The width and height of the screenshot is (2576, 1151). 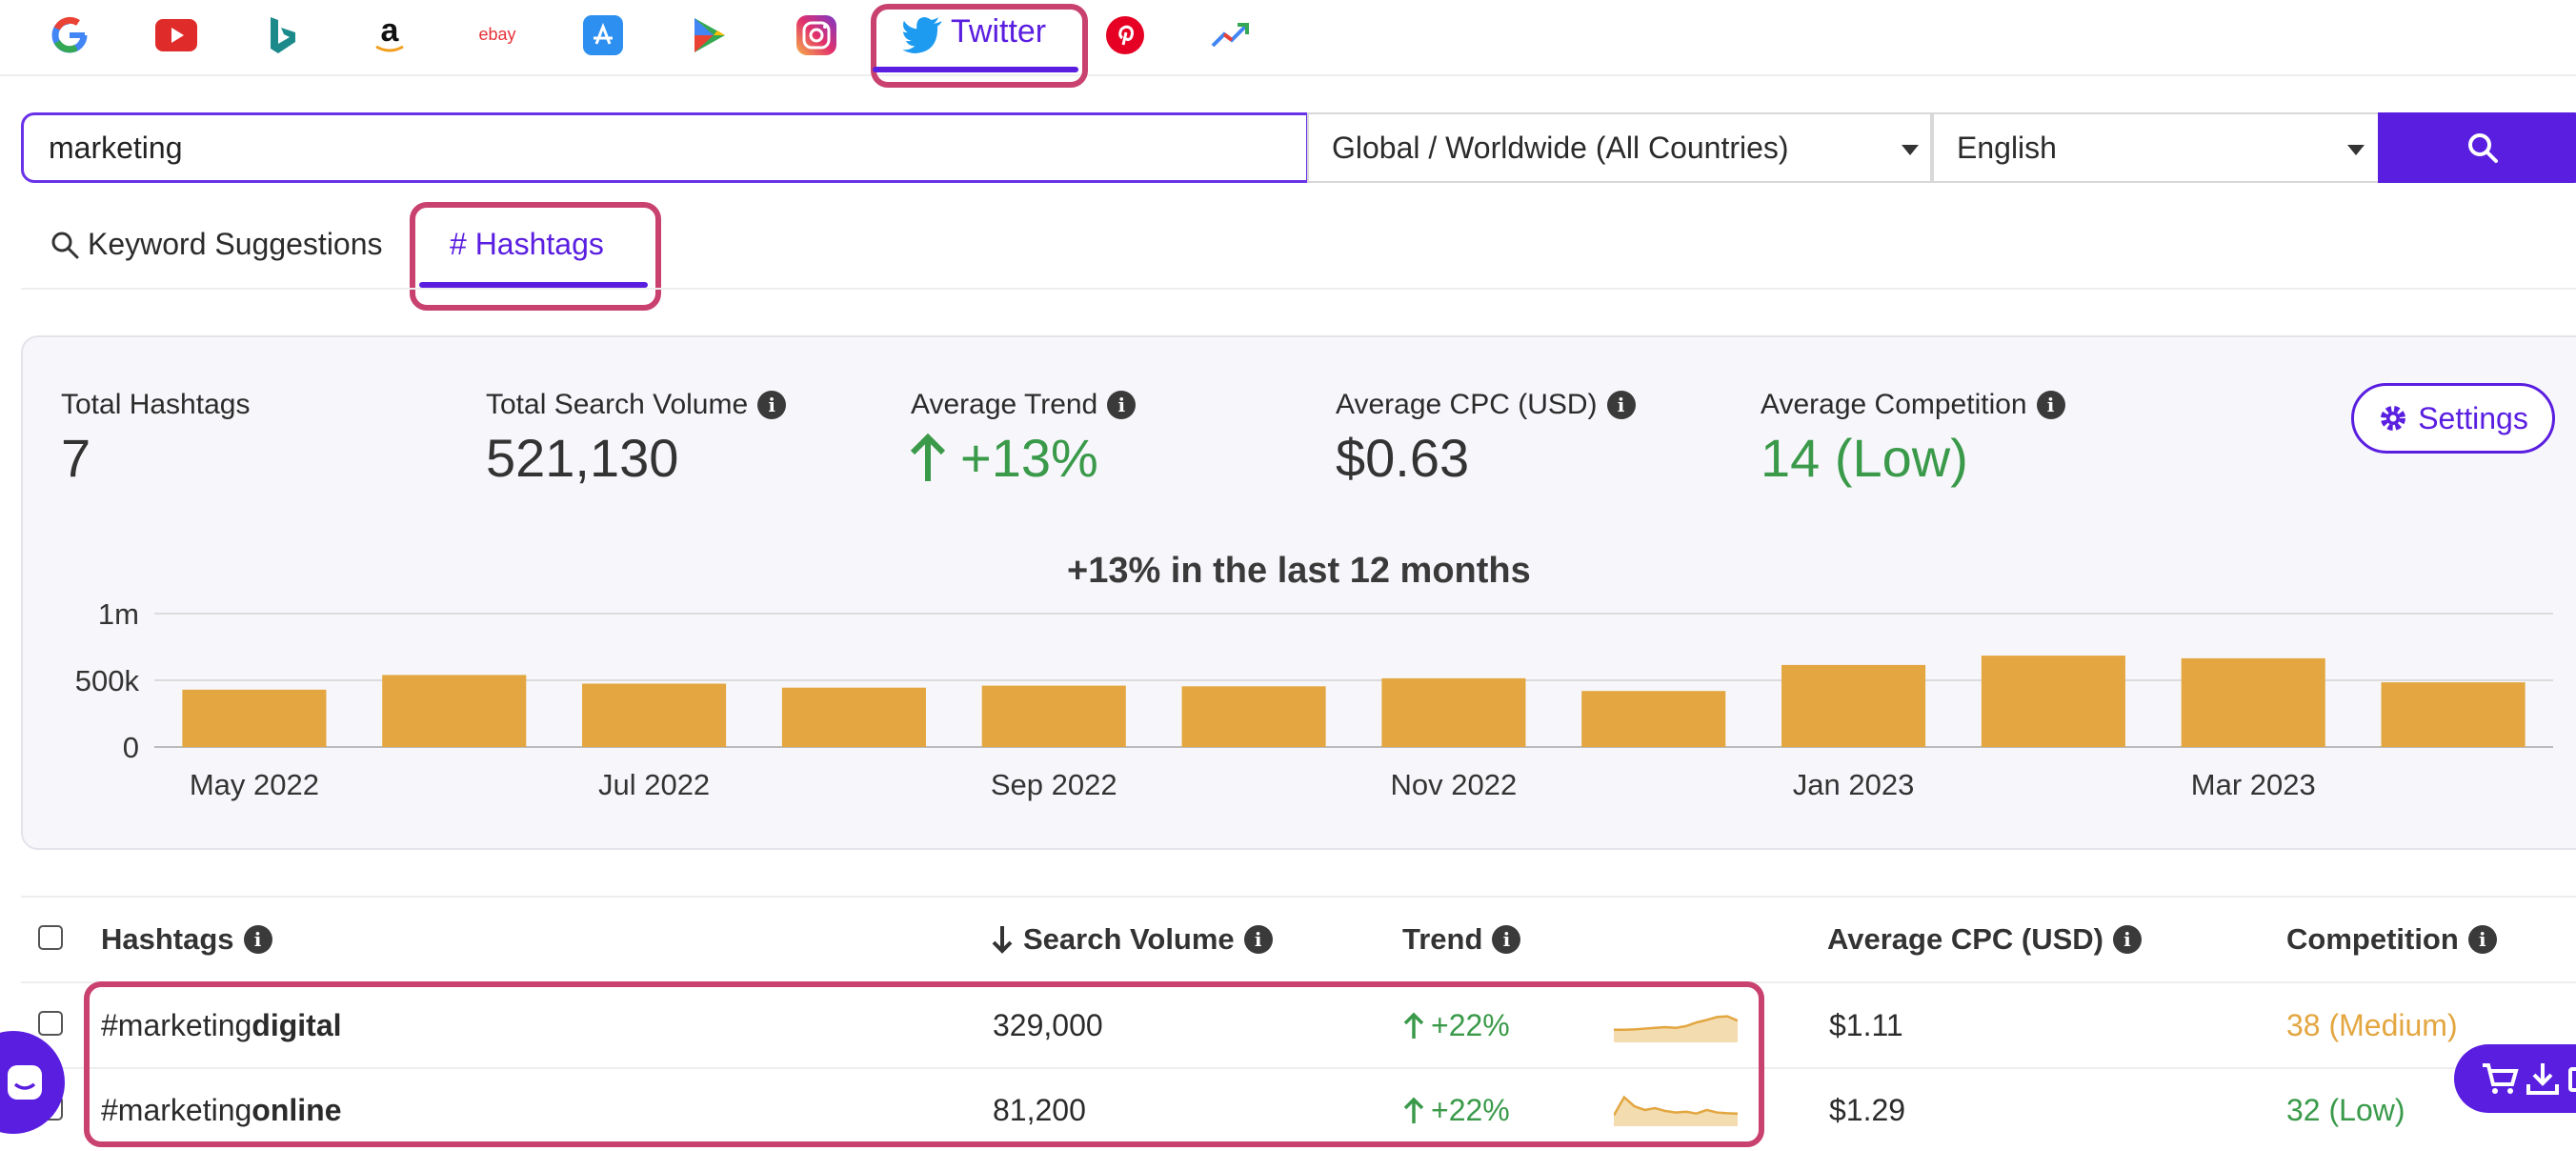 I want to click on tab-hashtags: # Hashtags, so click(x=527, y=244).